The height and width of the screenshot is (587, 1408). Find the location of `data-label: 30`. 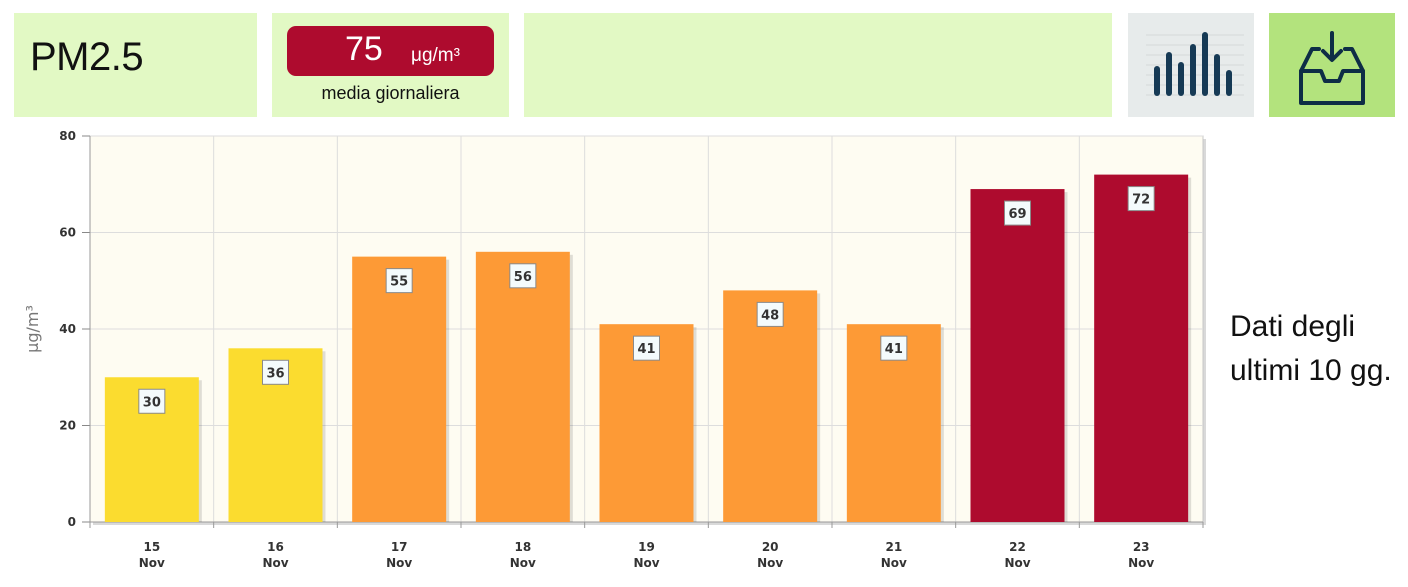

data-label: 30 is located at coordinates (152, 402).